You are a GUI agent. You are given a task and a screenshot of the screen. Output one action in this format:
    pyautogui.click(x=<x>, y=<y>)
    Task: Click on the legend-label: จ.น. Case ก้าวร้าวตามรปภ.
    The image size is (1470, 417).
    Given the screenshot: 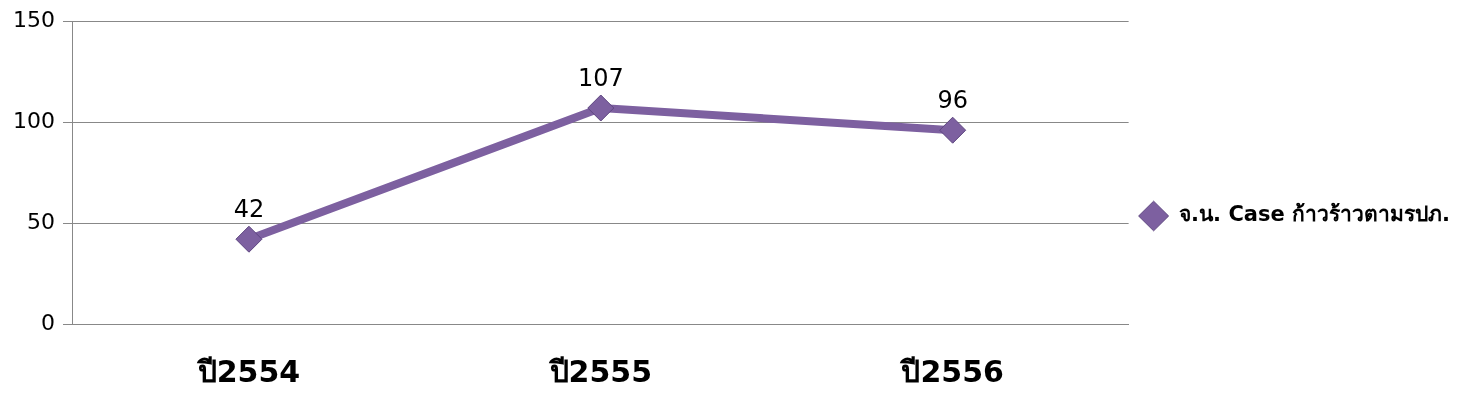 What is the action you would take?
    pyautogui.click(x=1315, y=214)
    